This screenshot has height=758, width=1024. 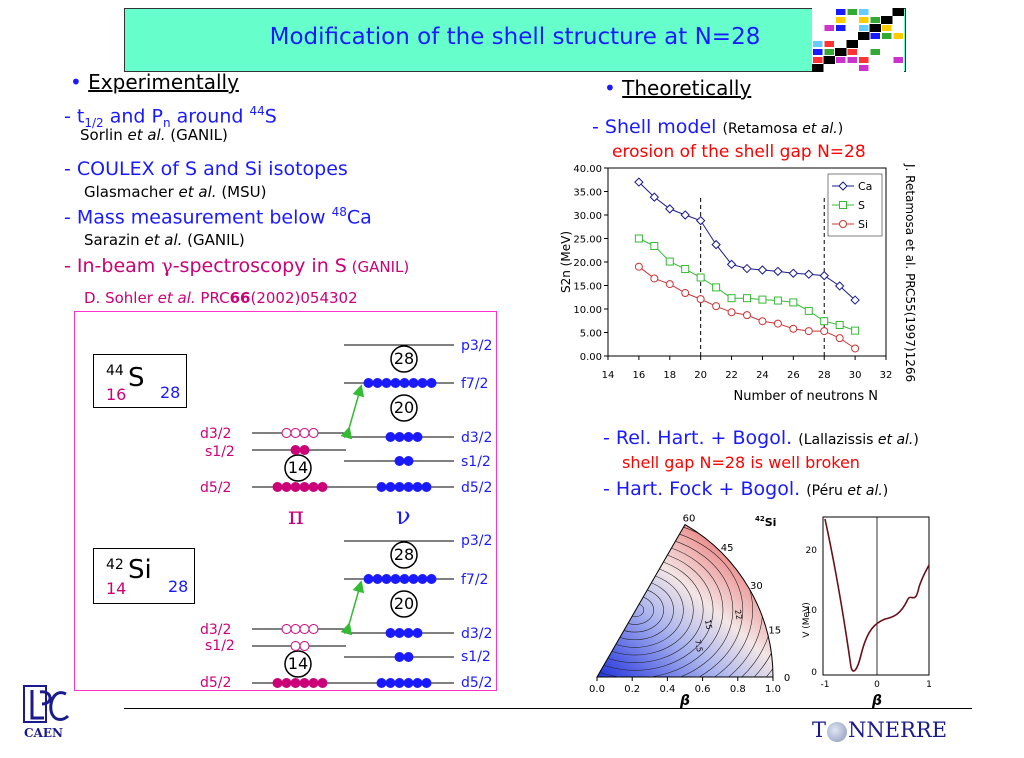 What do you see at coordinates (718, 127) in the screenshot?
I see `theory-shell-model: - Shell model (Retamosa et al.)` at bounding box center [718, 127].